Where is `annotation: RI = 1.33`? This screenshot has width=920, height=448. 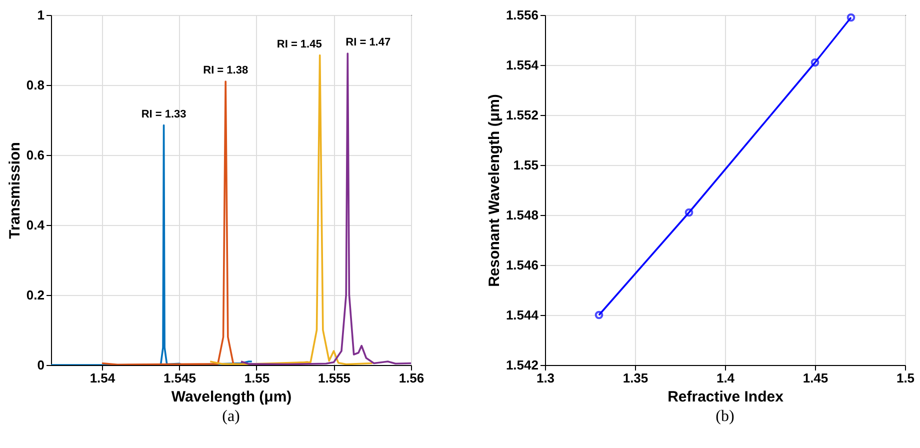
annotation: RI = 1.33 is located at coordinates (163, 114).